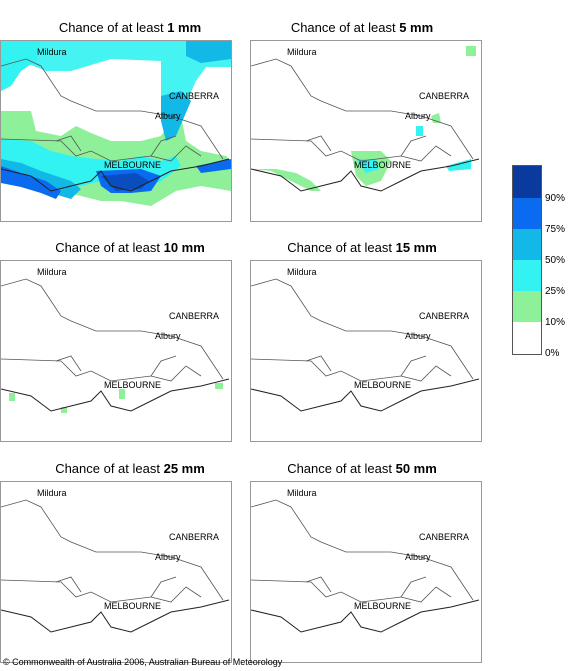 This screenshot has width=570, height=671. I want to click on legend-label-50: 50%, so click(555, 260).